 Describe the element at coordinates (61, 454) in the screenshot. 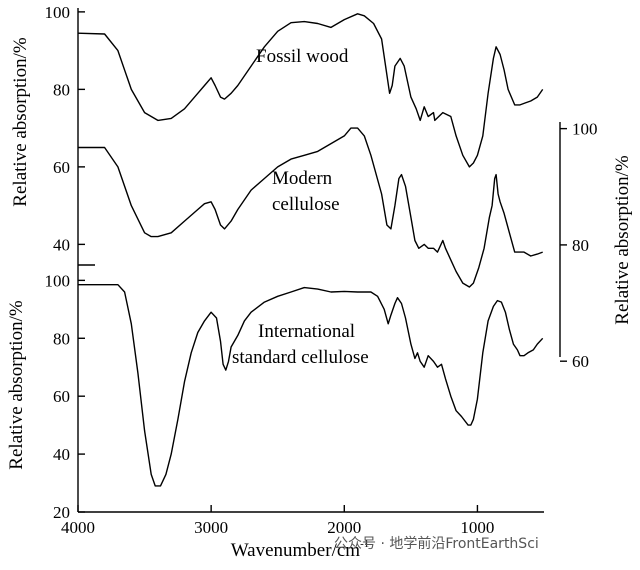

I see `lower-y-left-tick-label: 40` at that location.